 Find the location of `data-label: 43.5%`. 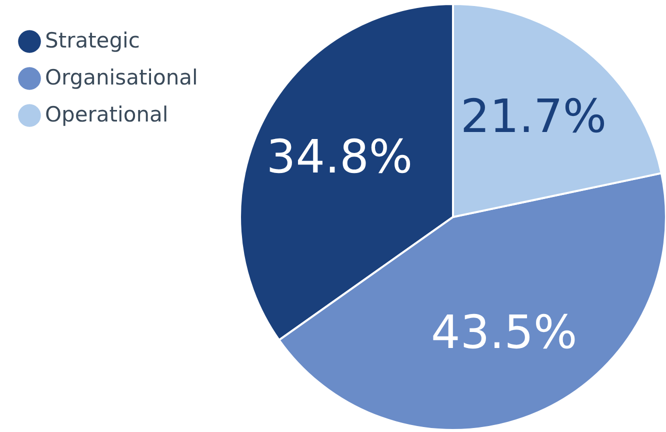

data-label: 43.5% is located at coordinates (504, 332).